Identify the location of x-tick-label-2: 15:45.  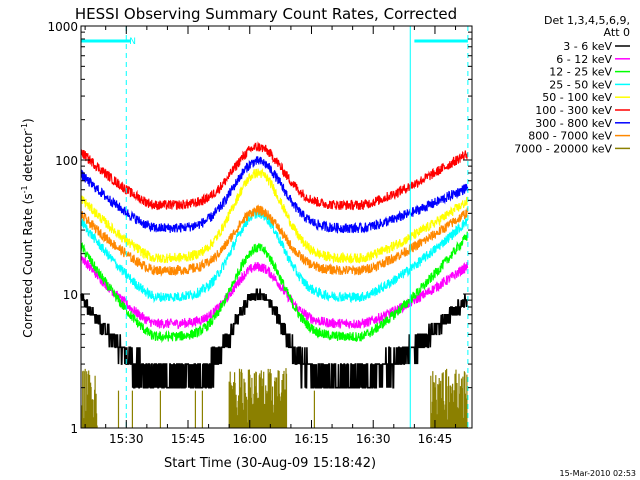
(188, 439).